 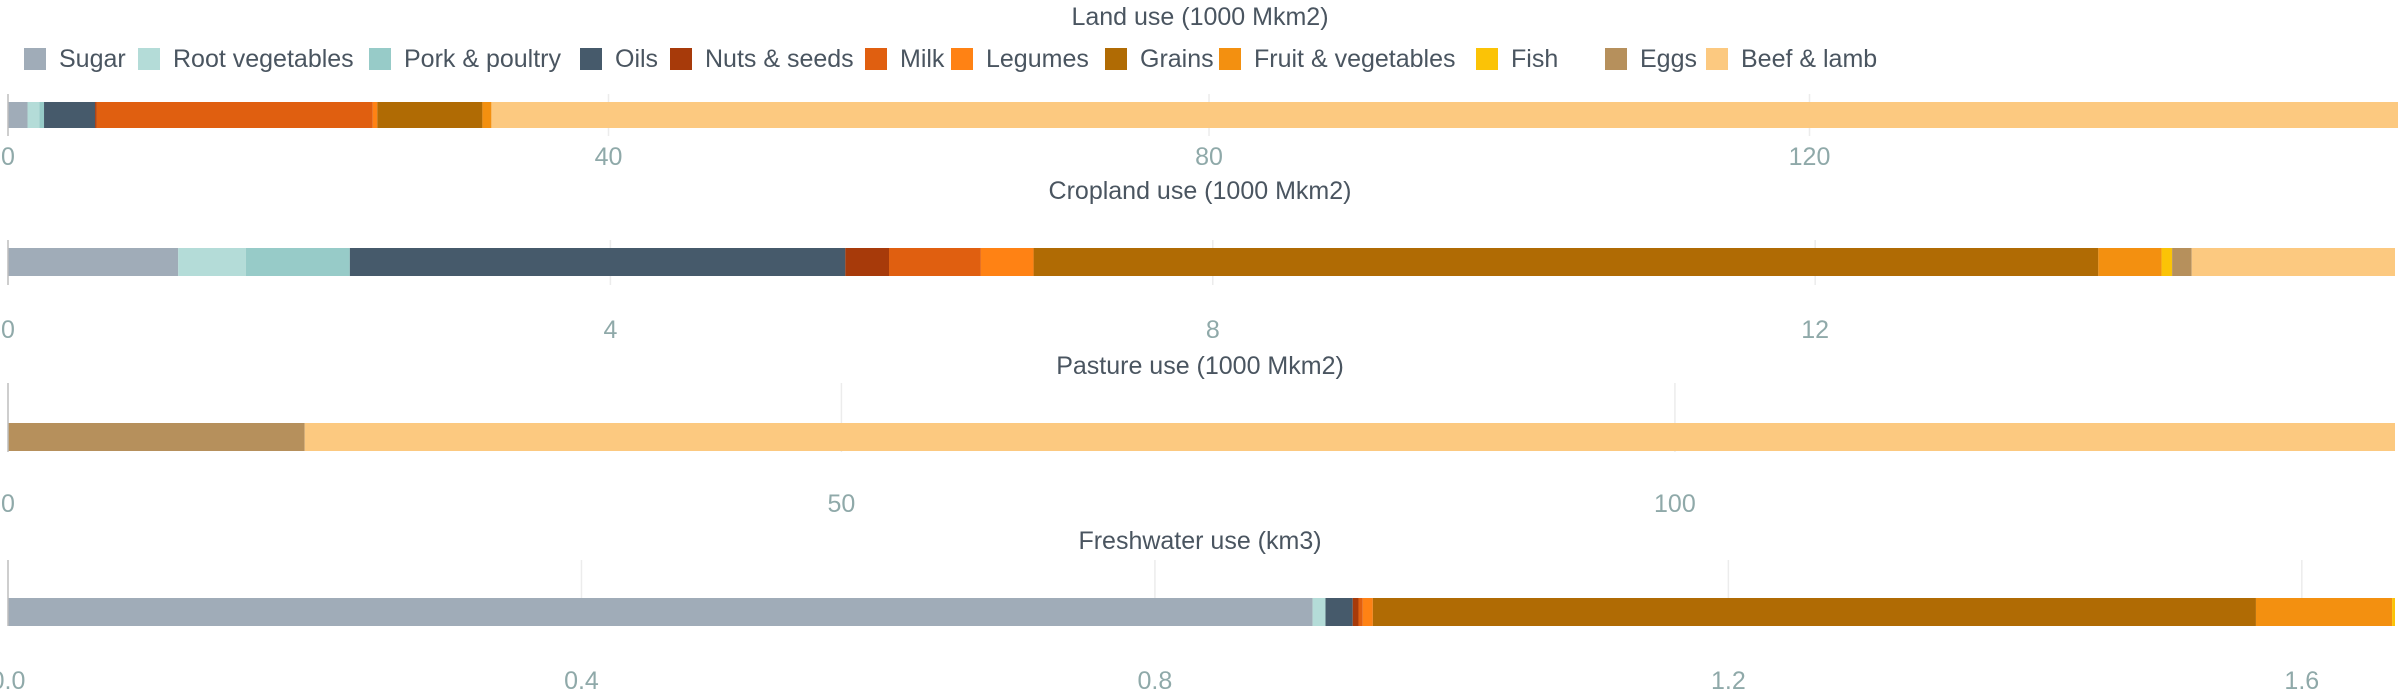 I want to click on legend-item-pork-and-poultry: Pork & poultry, so click(x=465, y=59).